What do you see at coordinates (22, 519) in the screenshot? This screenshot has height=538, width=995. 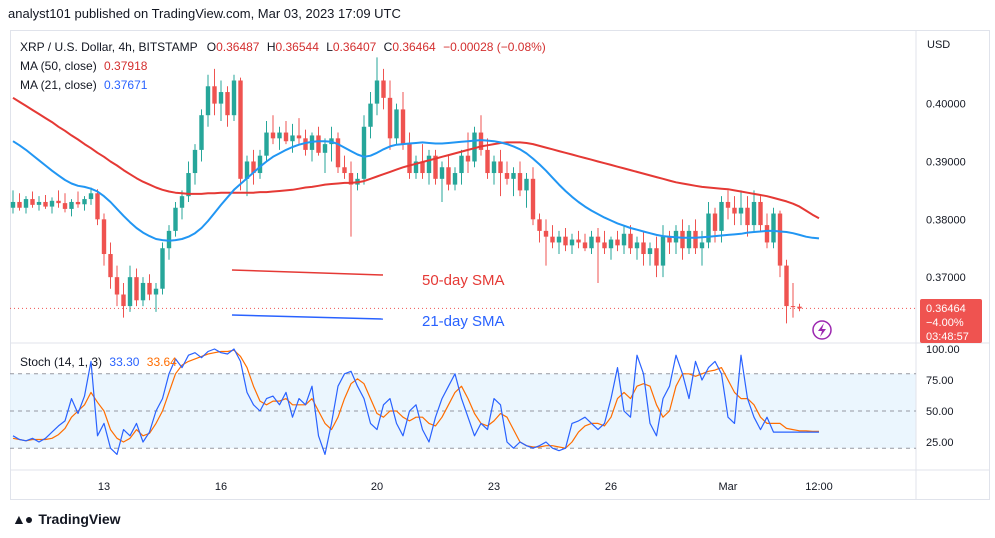 I see `tradingview-logo-icon: ▲●` at bounding box center [22, 519].